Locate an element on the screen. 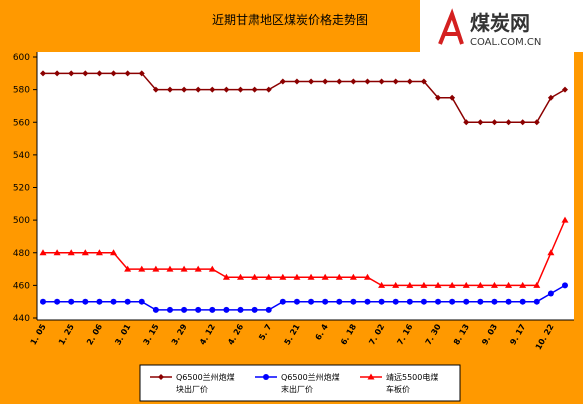 The height and width of the screenshot is (408, 583). y-tick-label: 600 is located at coordinates (21, 58).